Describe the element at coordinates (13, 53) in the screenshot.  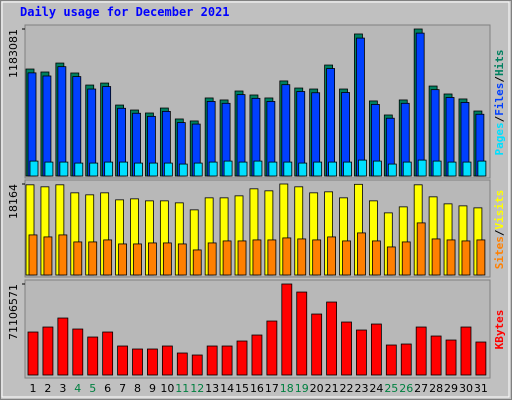
I see `y-tick-label: 1183081` at that location.